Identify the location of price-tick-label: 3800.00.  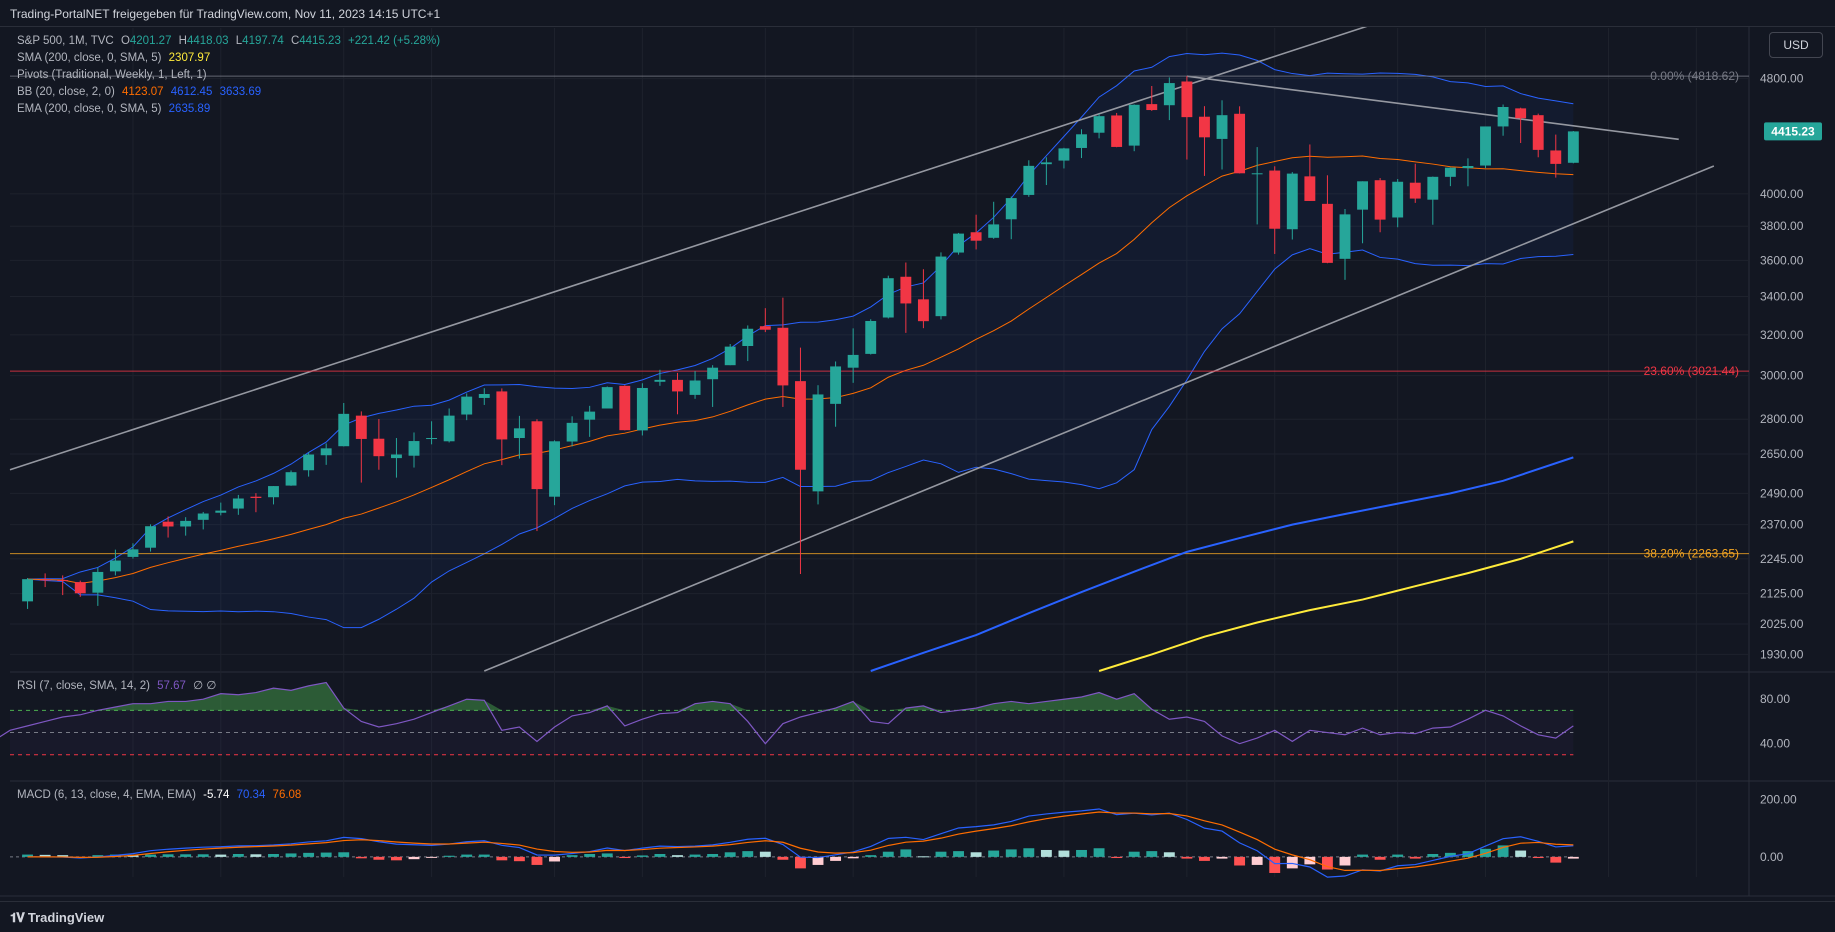
(1782, 226).